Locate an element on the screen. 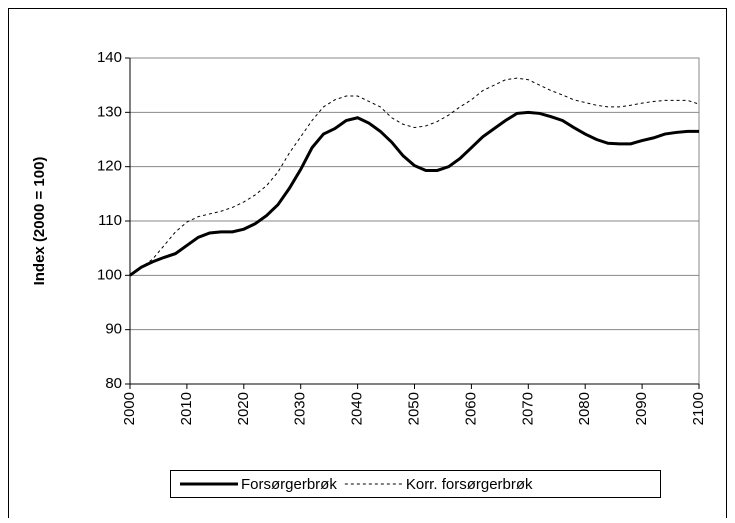 The width and height of the screenshot is (735, 523). x-tick-label: 2040 is located at coordinates (357, 408).